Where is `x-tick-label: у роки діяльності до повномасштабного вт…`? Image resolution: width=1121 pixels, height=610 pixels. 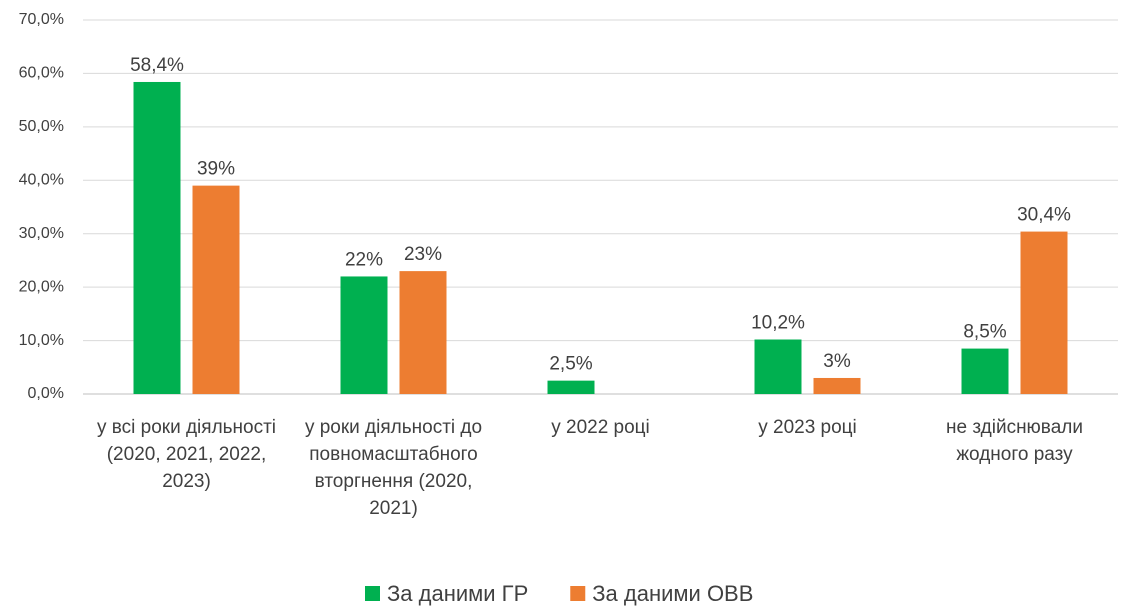
x-tick-label: у роки діяльності до повномасштабного вт… is located at coordinates (393, 468).